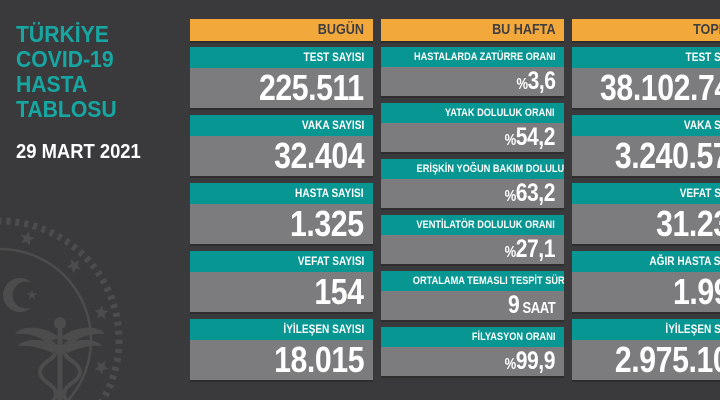  I want to click on page-title: TÜRKİYE COVID-19 HASTA TABLOSU, so click(103, 72).